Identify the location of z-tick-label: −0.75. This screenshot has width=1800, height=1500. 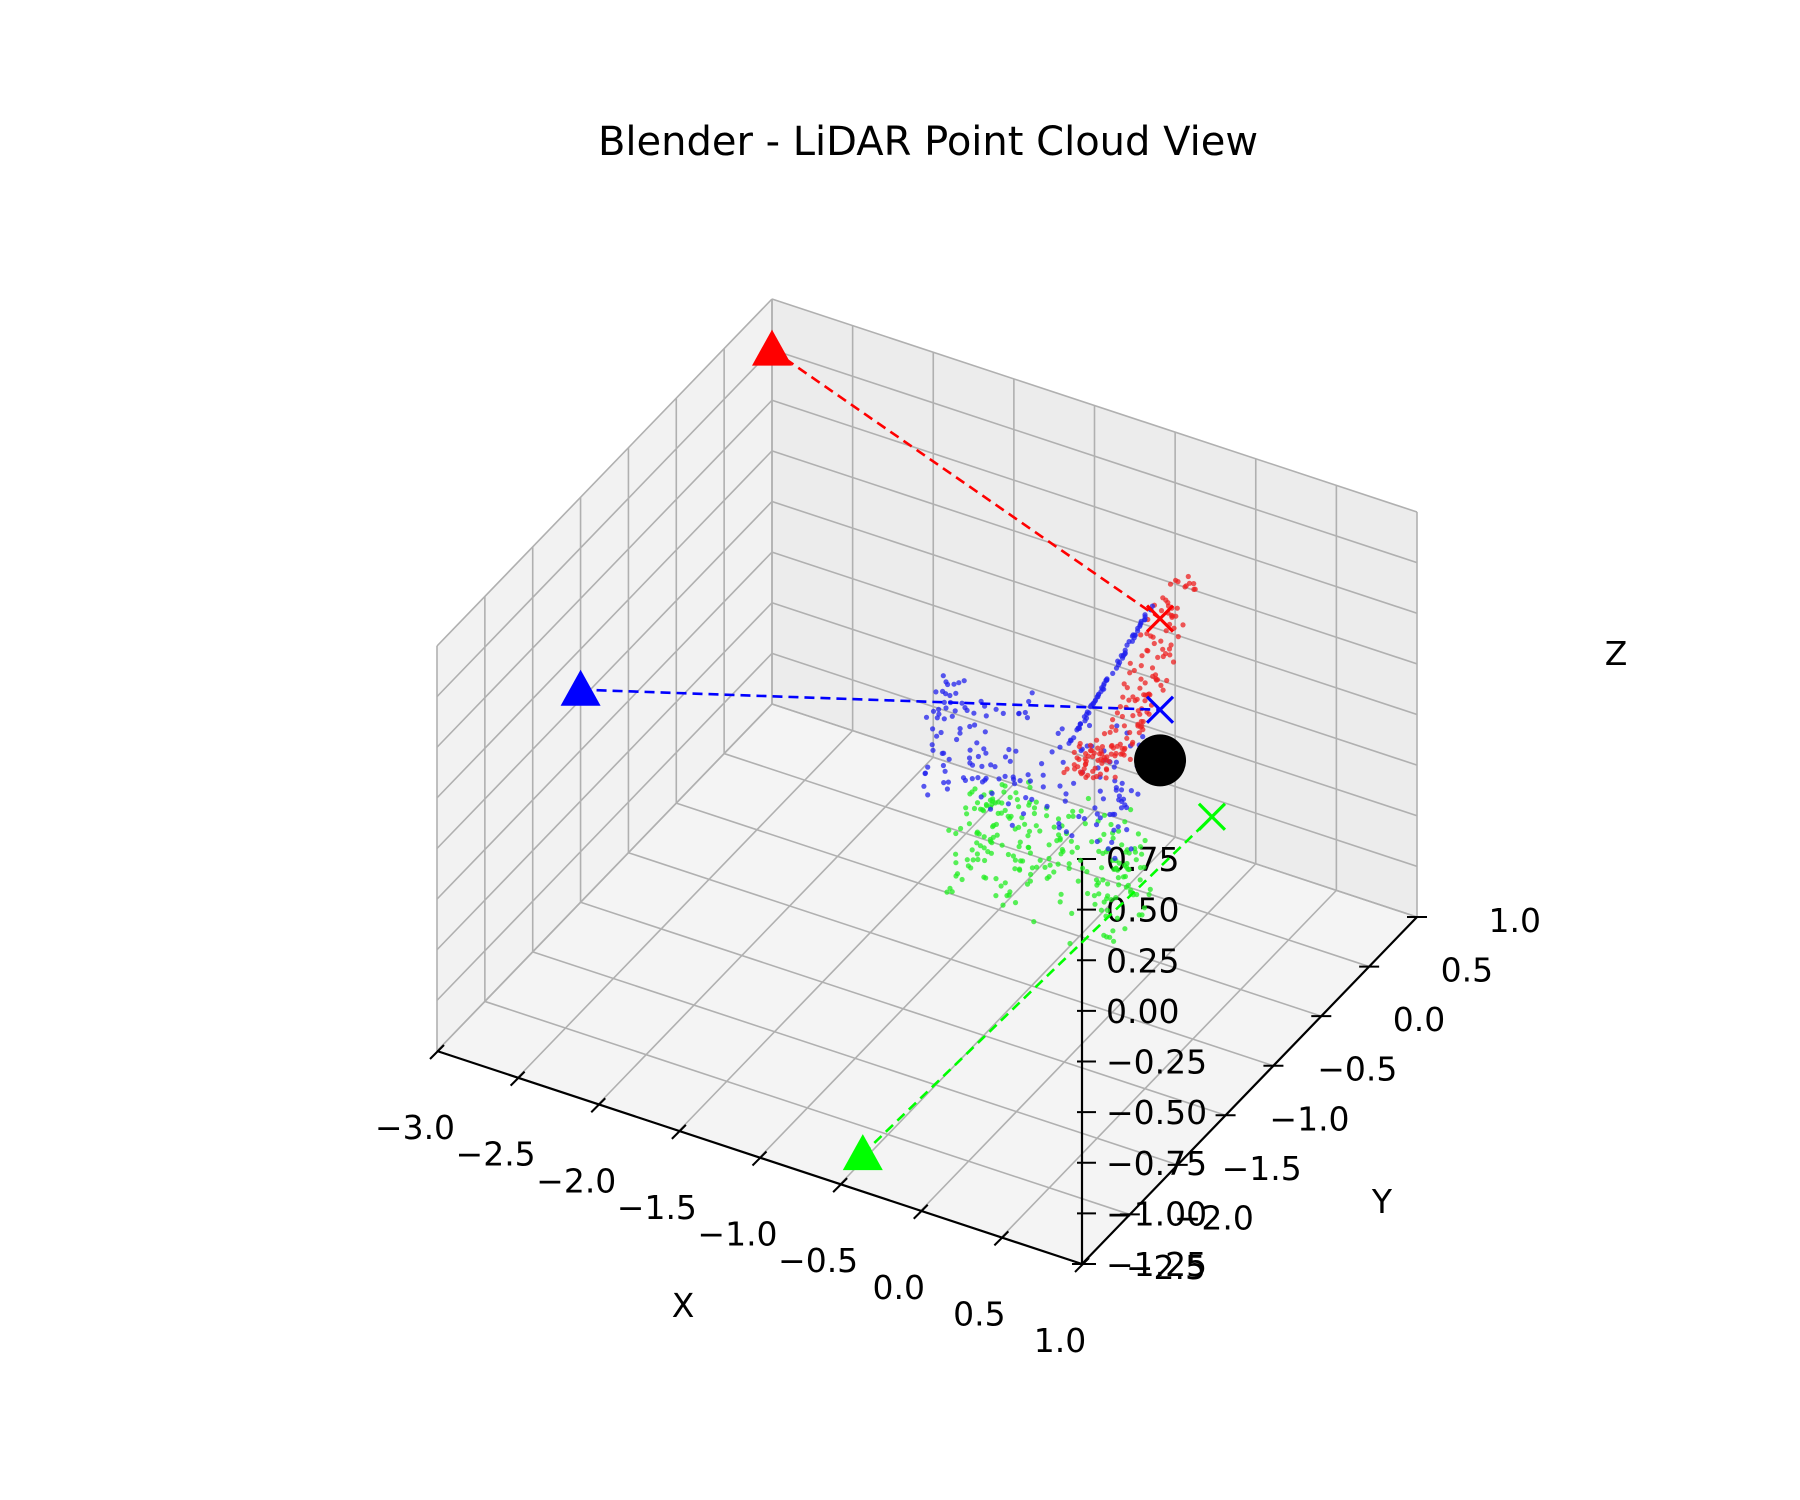
(1156, 1163).